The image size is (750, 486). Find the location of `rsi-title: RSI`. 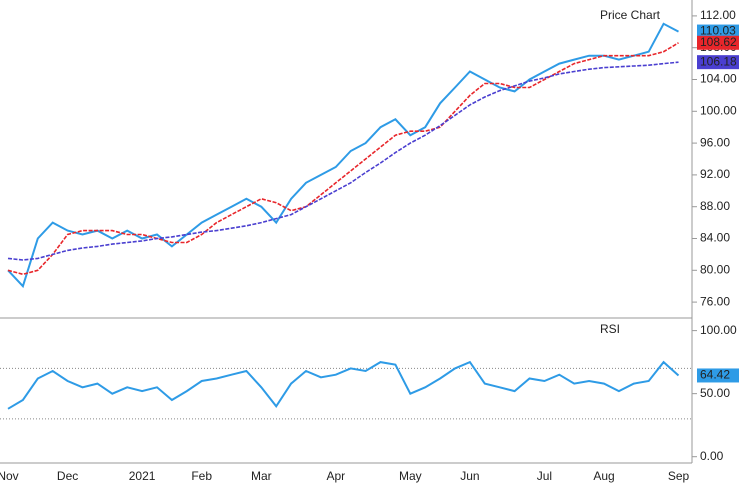

rsi-title: RSI is located at coordinates (610, 329).